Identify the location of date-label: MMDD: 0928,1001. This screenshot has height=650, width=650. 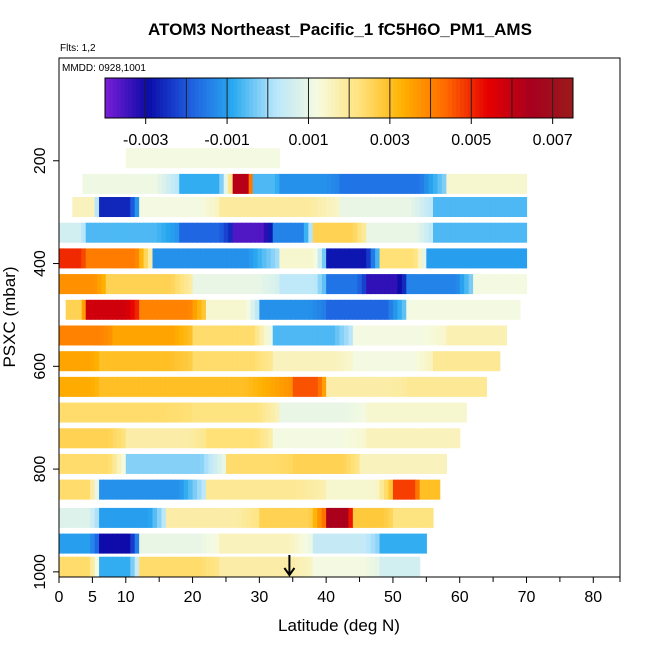
(104, 68).